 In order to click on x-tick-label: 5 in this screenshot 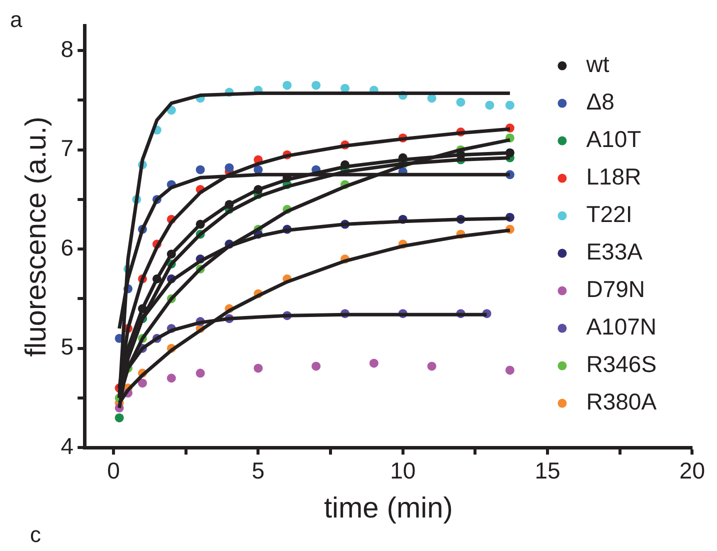, I will do `click(258, 471)`.